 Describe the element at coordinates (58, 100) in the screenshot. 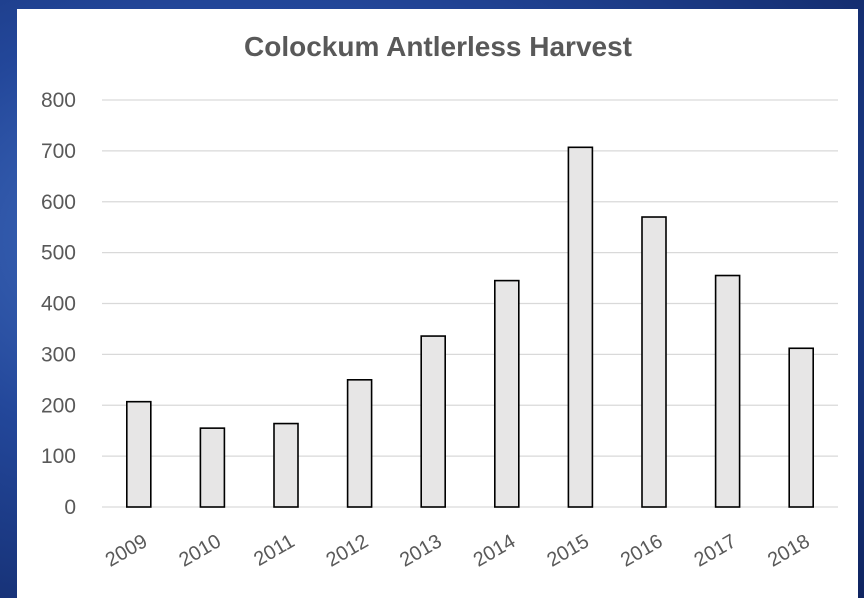

I see `y-tick-label: 800` at that location.